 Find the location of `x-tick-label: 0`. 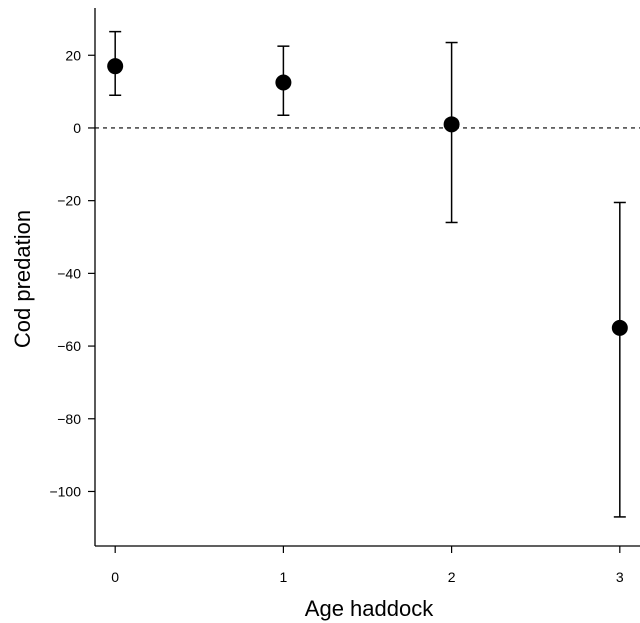

x-tick-label: 0 is located at coordinates (115, 577).